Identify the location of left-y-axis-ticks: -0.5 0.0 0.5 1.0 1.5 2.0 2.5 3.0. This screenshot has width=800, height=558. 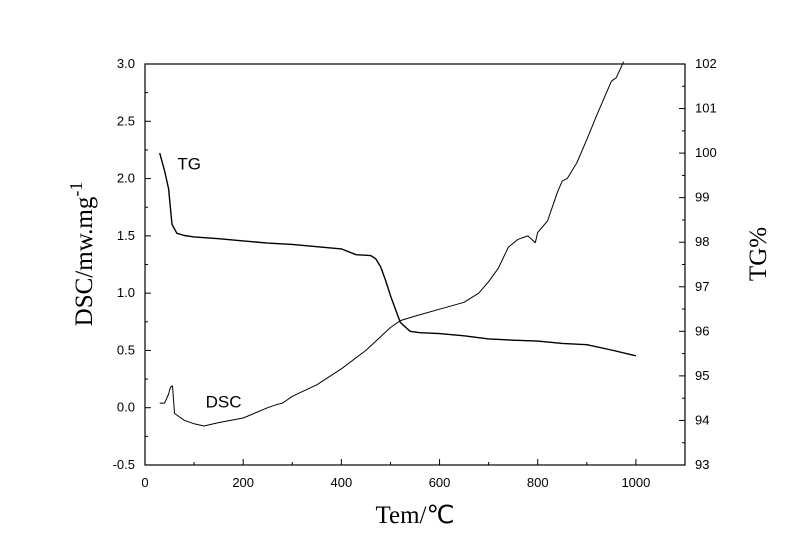
(132, 264).